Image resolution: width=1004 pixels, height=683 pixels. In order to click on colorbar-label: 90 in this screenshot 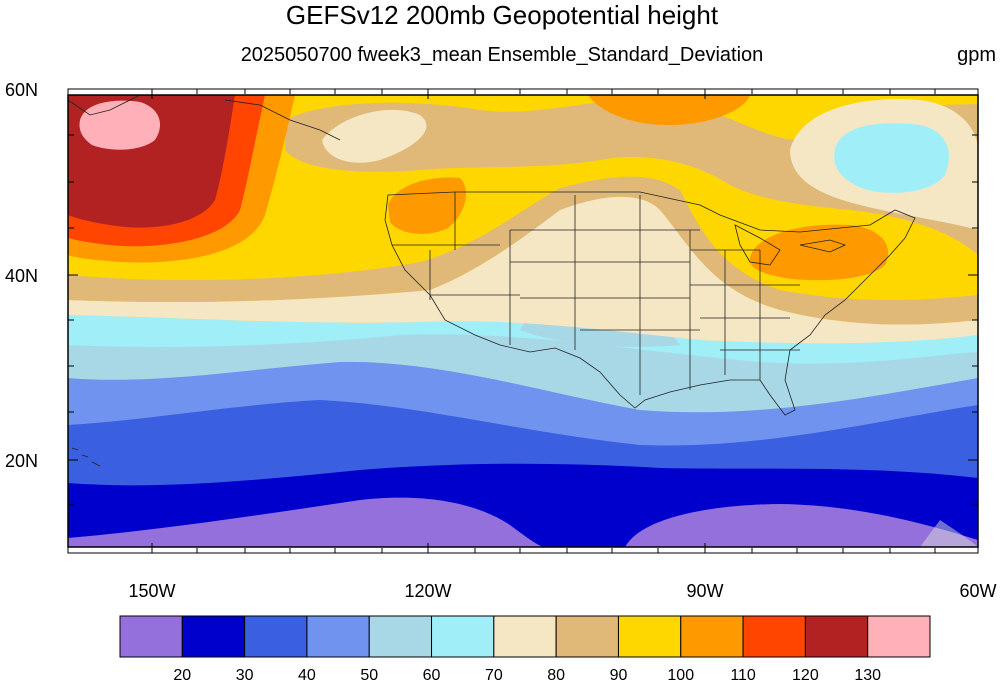, I will do `click(619, 675)`.